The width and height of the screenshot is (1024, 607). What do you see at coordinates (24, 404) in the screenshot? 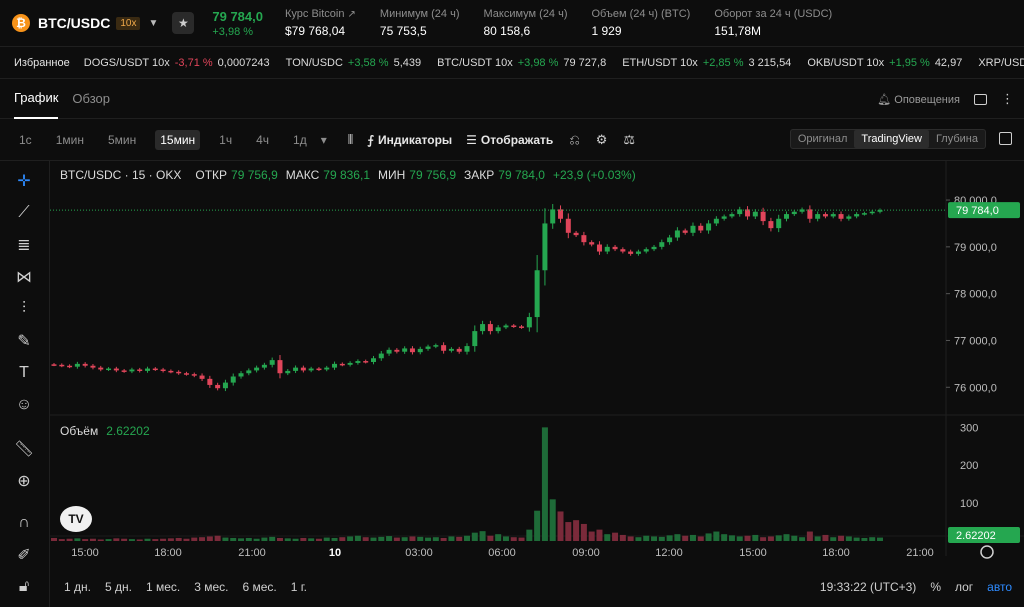
I see `emoji-icon: ☺` at bounding box center [24, 404].